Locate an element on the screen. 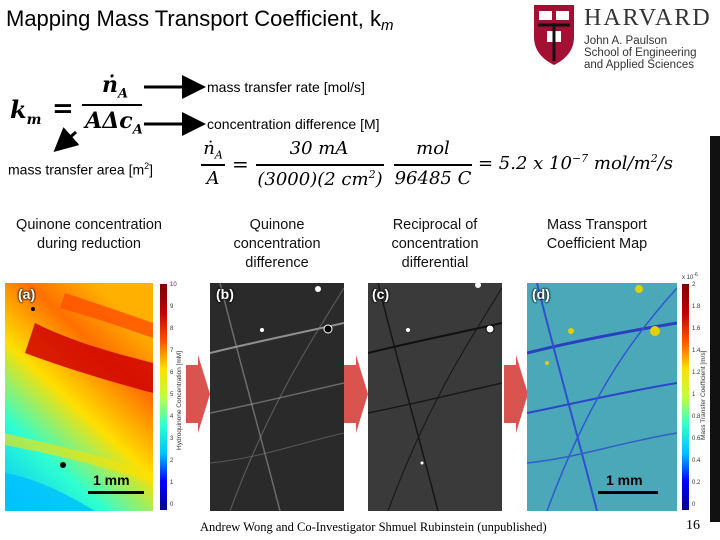 This screenshot has width=720, height=540. calc-frac2-den: 96485 C is located at coordinates (433, 178).